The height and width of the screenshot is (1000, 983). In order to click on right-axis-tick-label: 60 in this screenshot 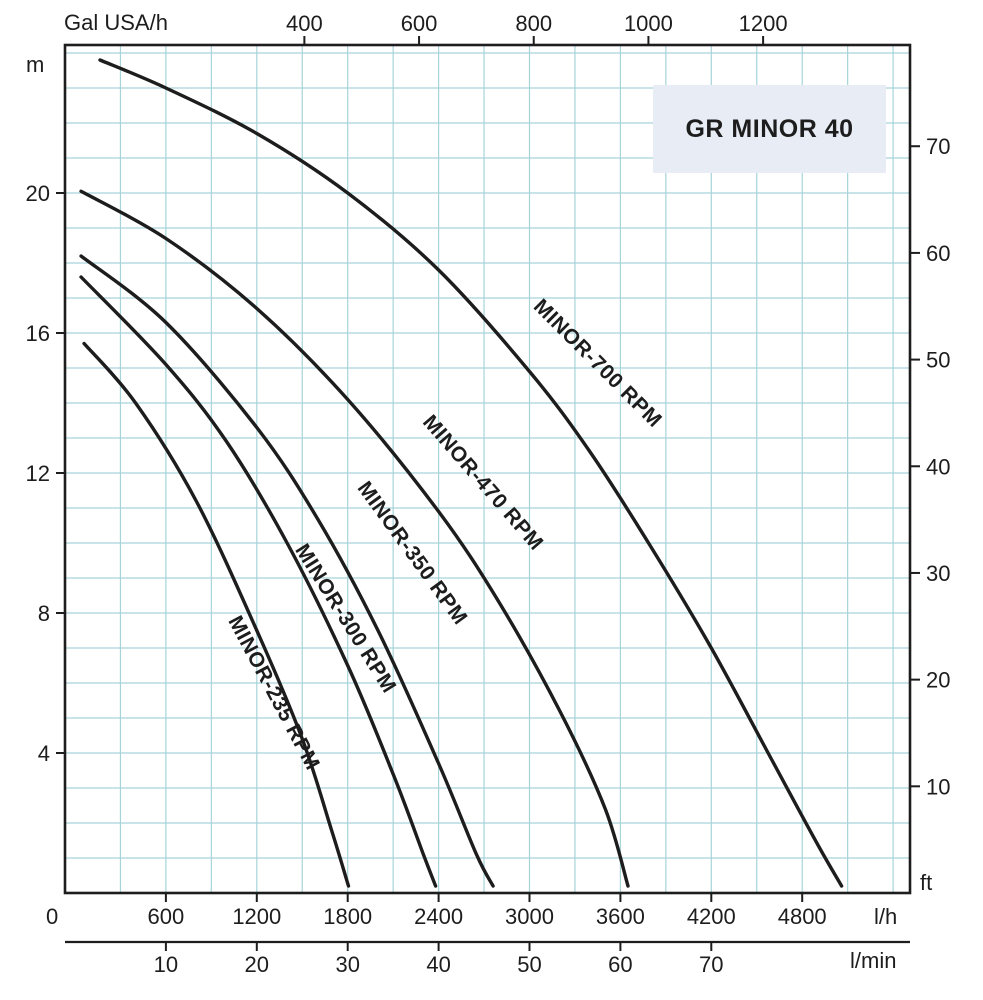, I will do `click(938, 253)`.